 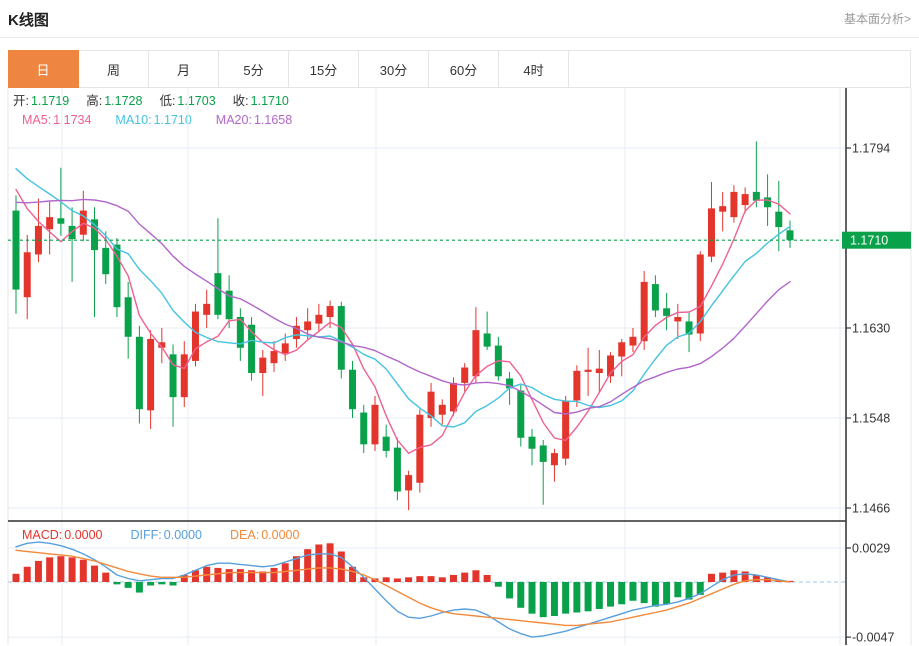 I want to click on tab-month: 月, so click(x=184, y=69).